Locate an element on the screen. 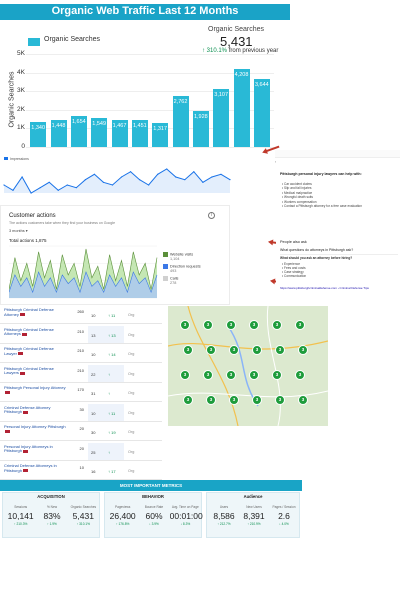  metric-change: ↑ 1.9% is located at coordinates (52, 524).